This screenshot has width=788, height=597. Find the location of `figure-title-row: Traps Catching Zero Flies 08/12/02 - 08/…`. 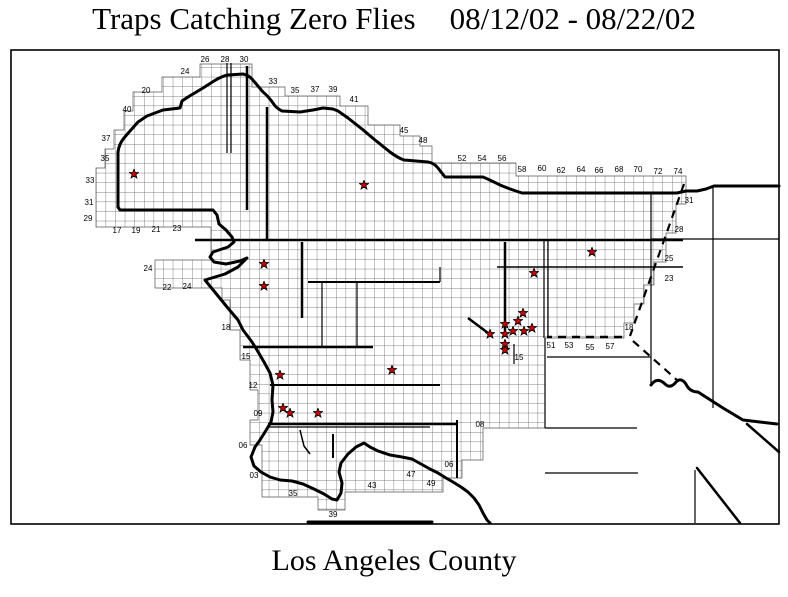

figure-title-row: Traps Catching Zero Flies 08/12/02 - 08/… is located at coordinates (394, 19).